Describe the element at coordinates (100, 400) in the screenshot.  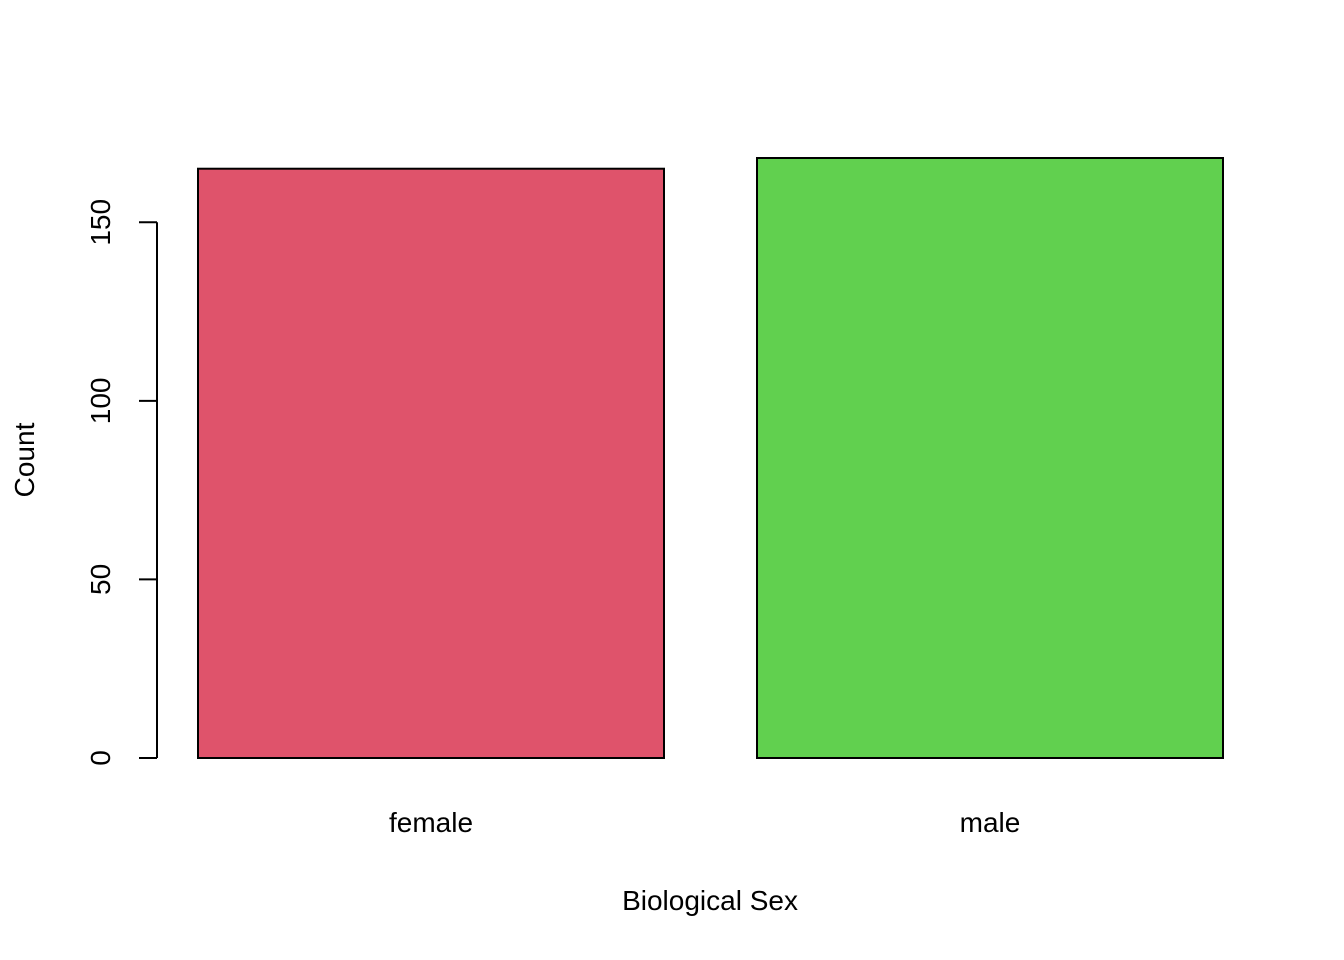
I see `y-tick-label-100: 100` at that location.